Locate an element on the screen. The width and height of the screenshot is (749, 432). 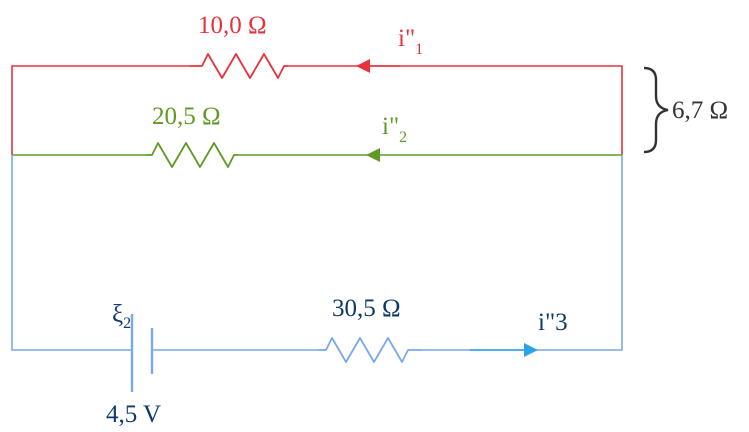
current-1-label: i"1 is located at coordinates (410, 41).